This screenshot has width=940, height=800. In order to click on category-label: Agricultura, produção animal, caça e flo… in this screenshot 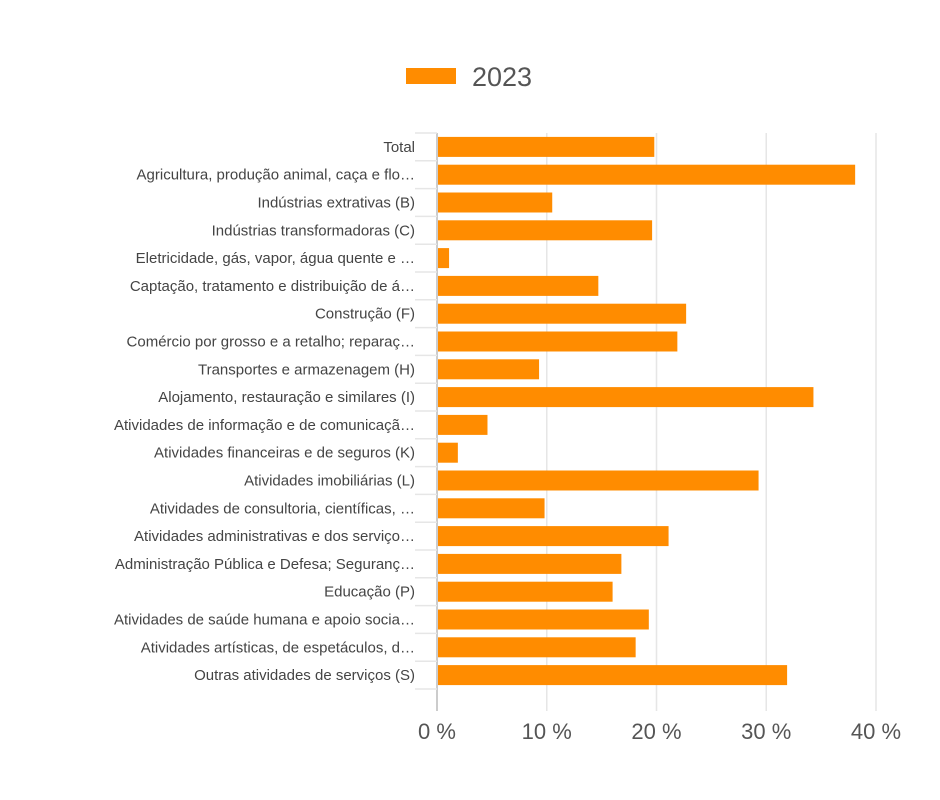, I will do `click(276, 175)`.